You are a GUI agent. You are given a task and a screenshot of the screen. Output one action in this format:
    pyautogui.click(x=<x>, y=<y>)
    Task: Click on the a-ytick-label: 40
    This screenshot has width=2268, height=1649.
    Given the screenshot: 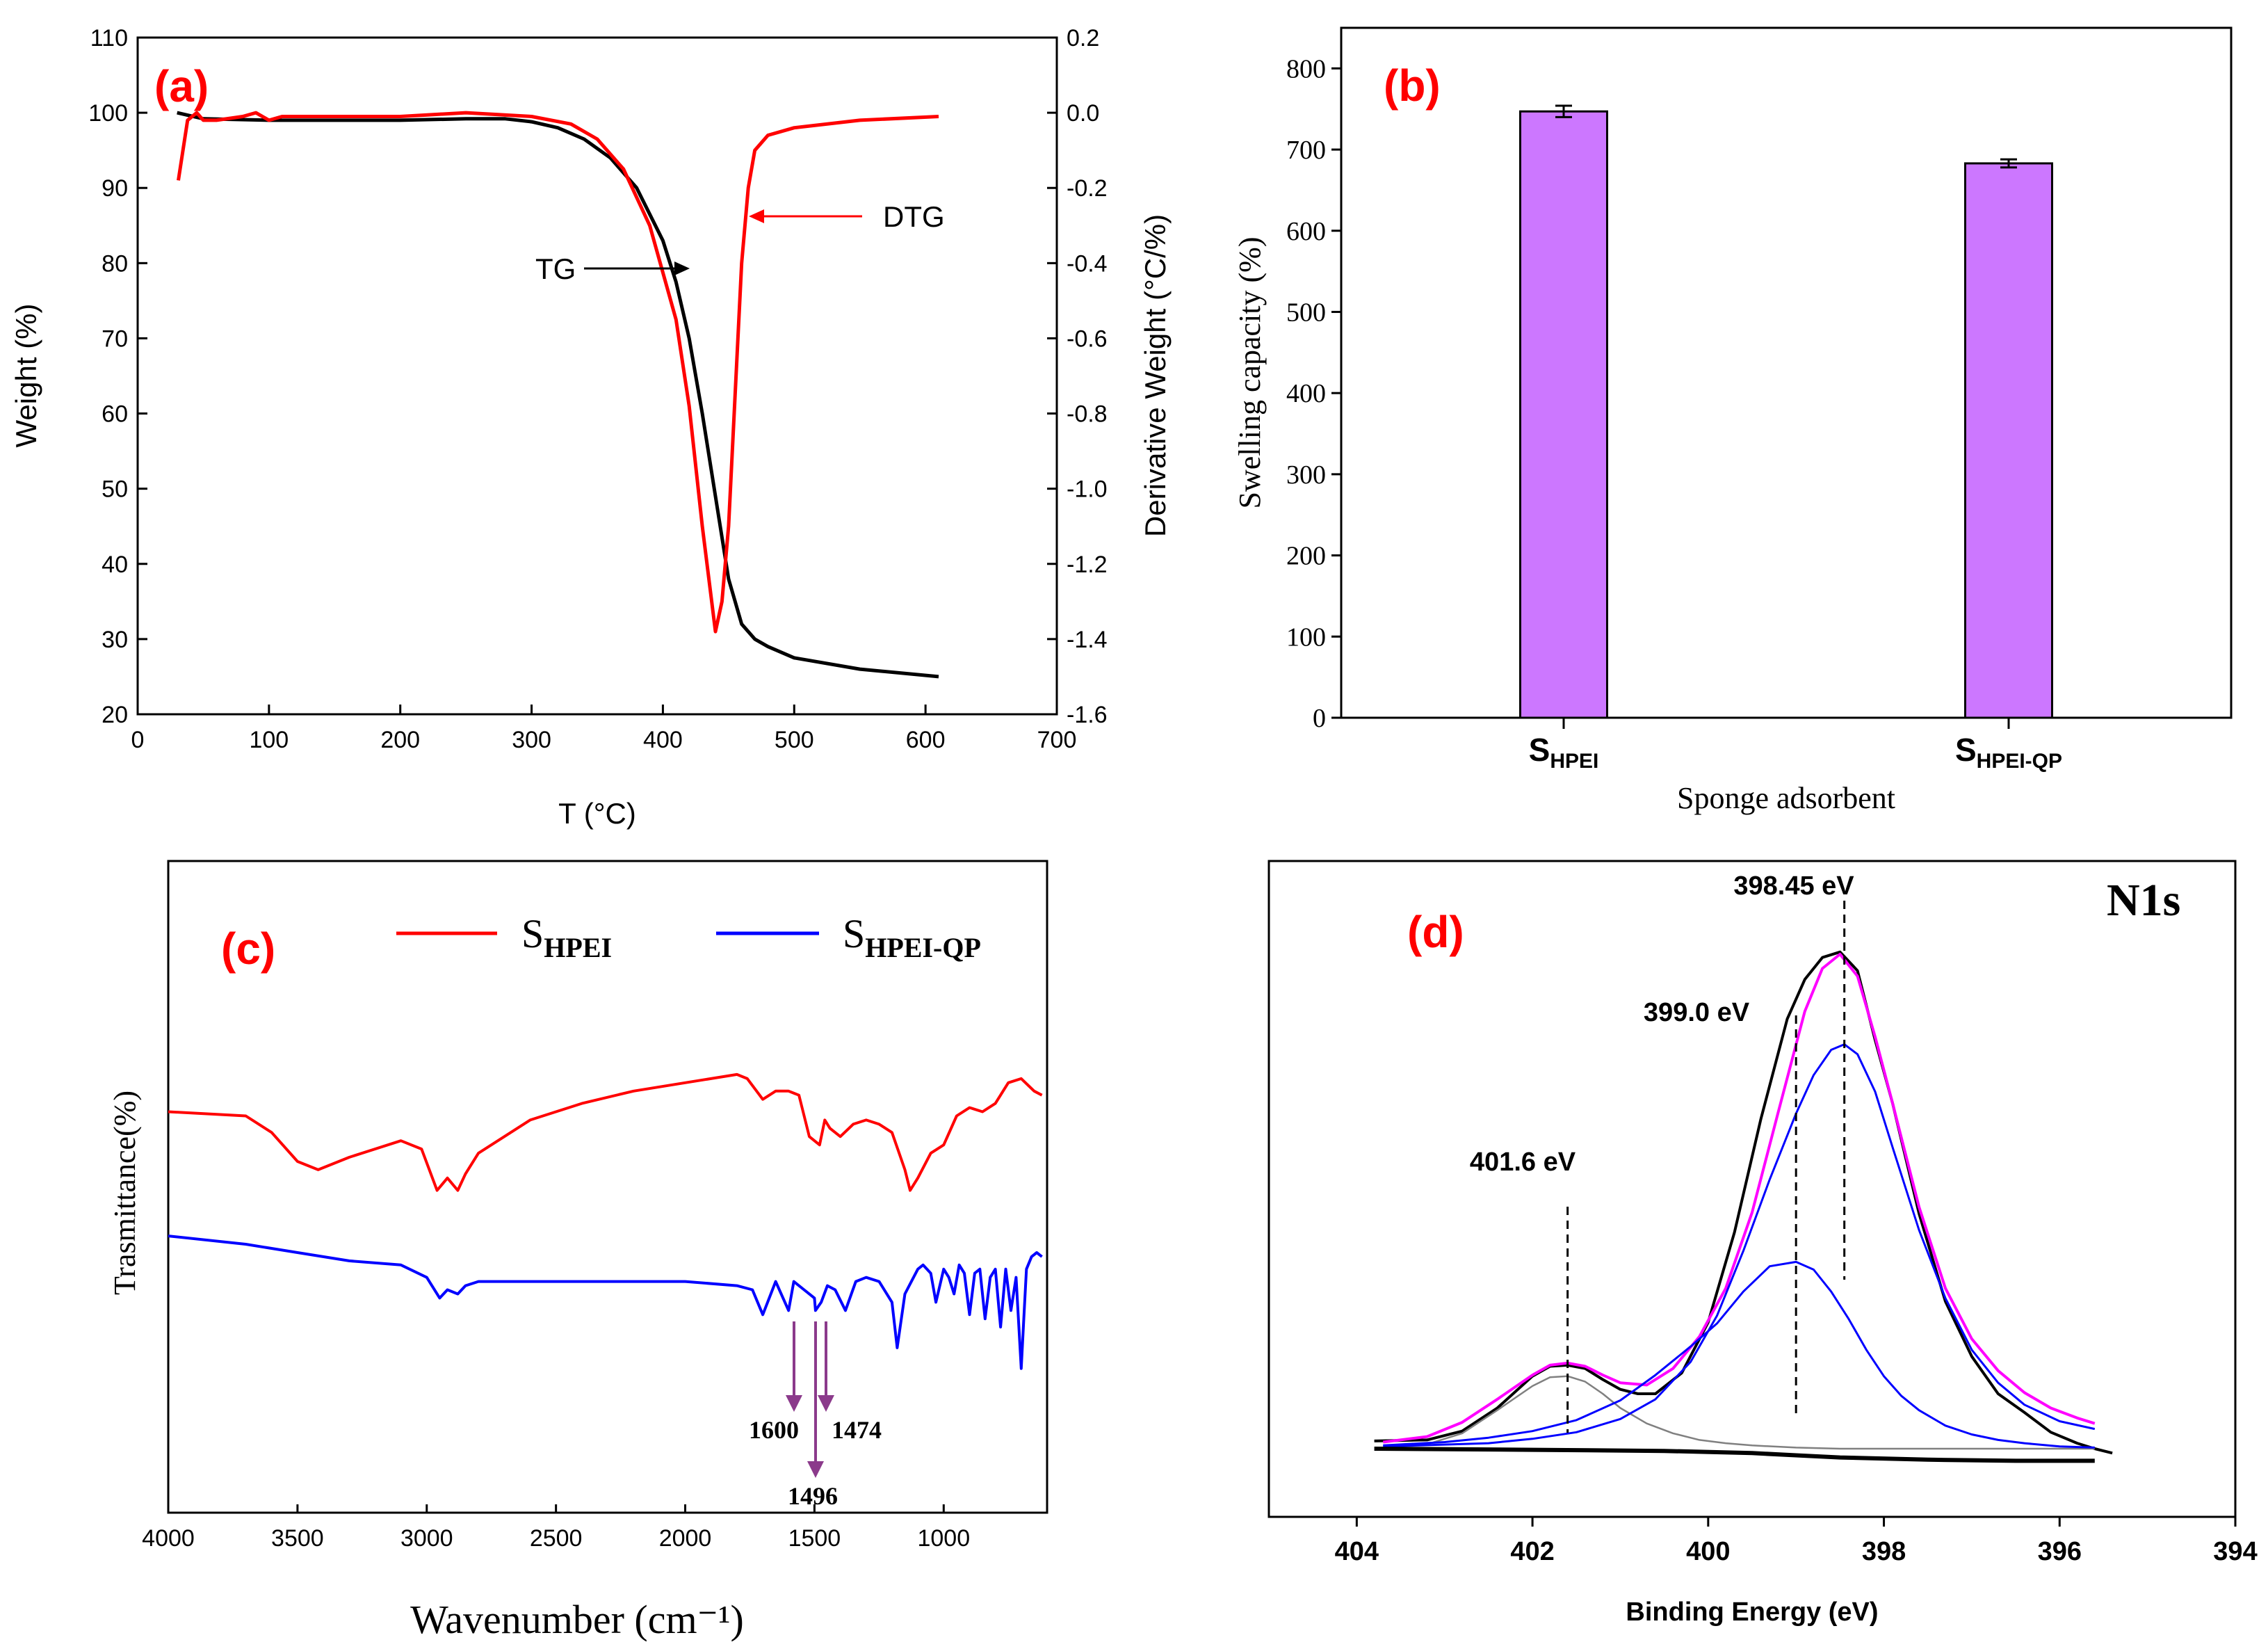 What is the action you would take?
    pyautogui.click(x=115, y=565)
    